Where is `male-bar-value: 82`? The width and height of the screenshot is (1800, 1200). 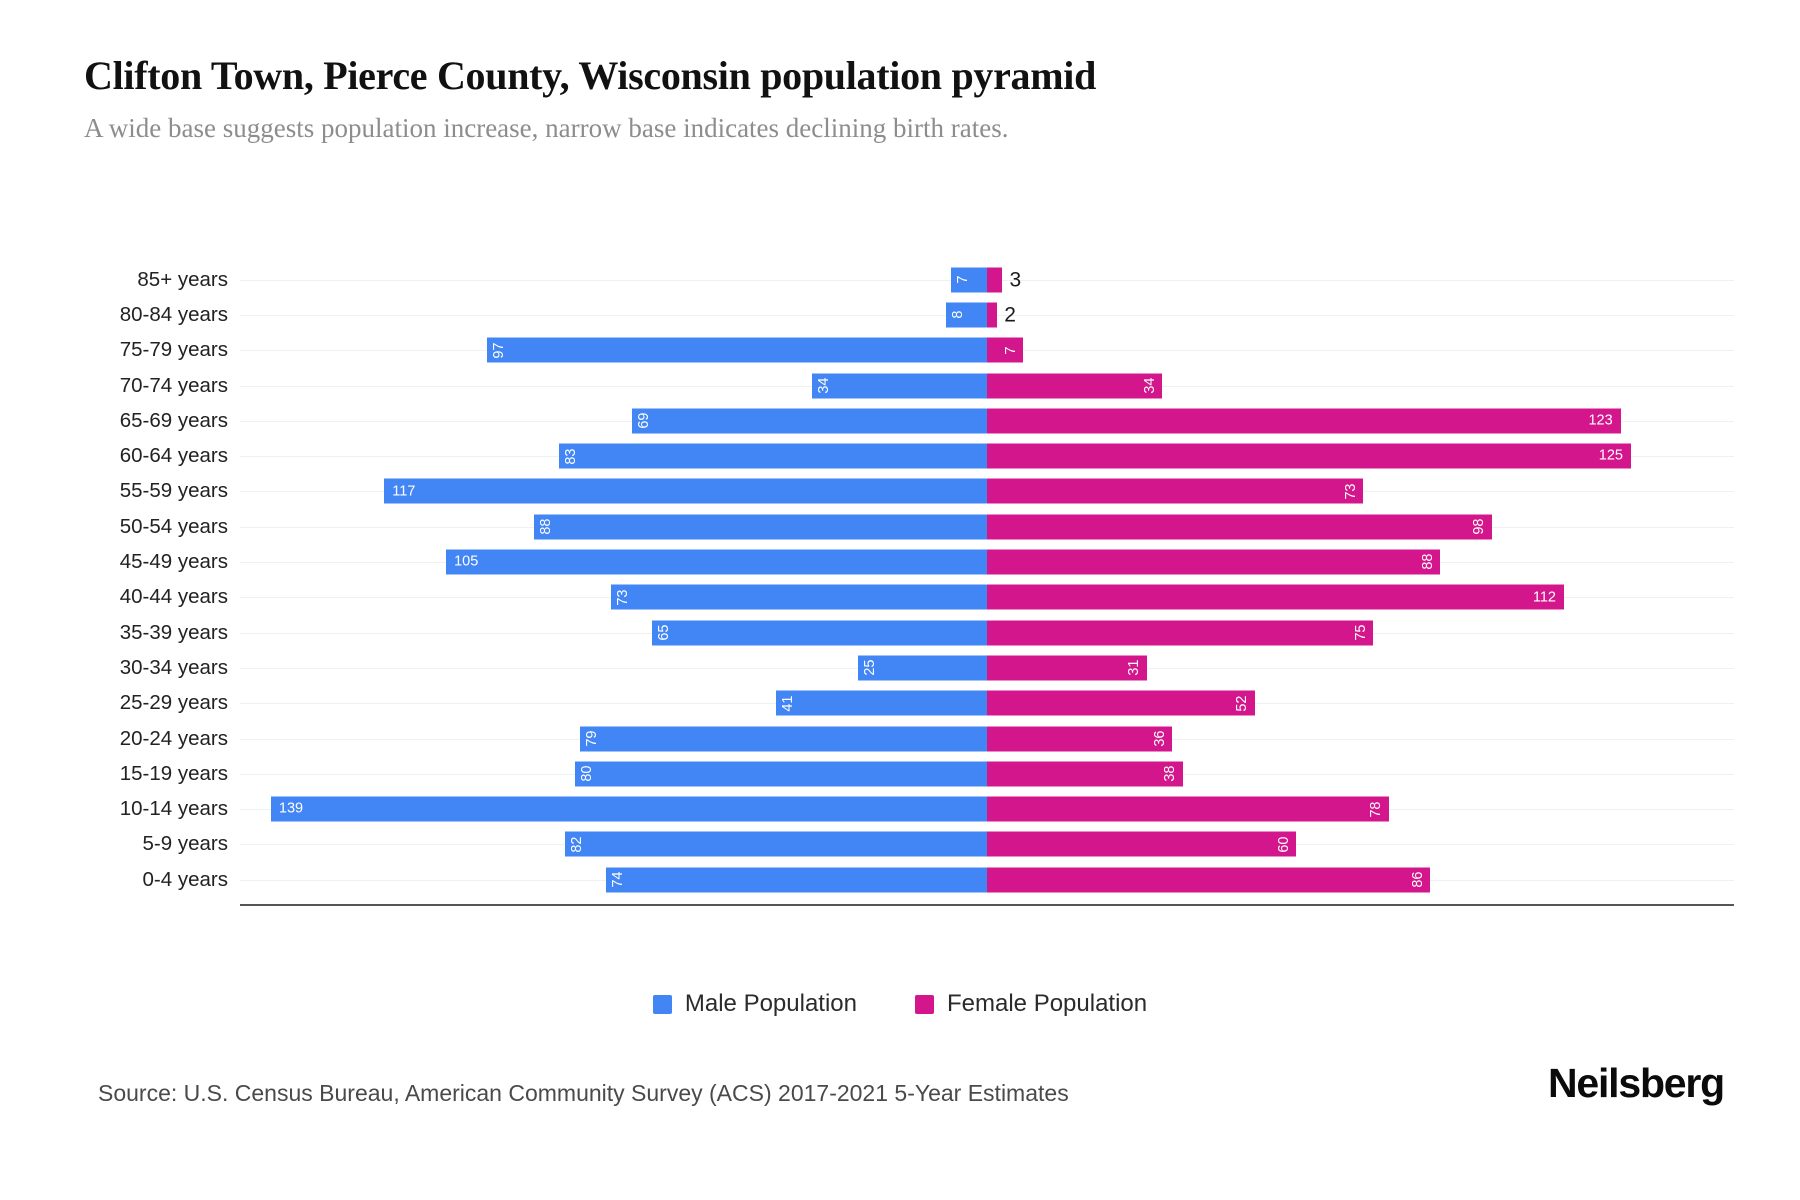 male-bar-value: 82 is located at coordinates (576, 844).